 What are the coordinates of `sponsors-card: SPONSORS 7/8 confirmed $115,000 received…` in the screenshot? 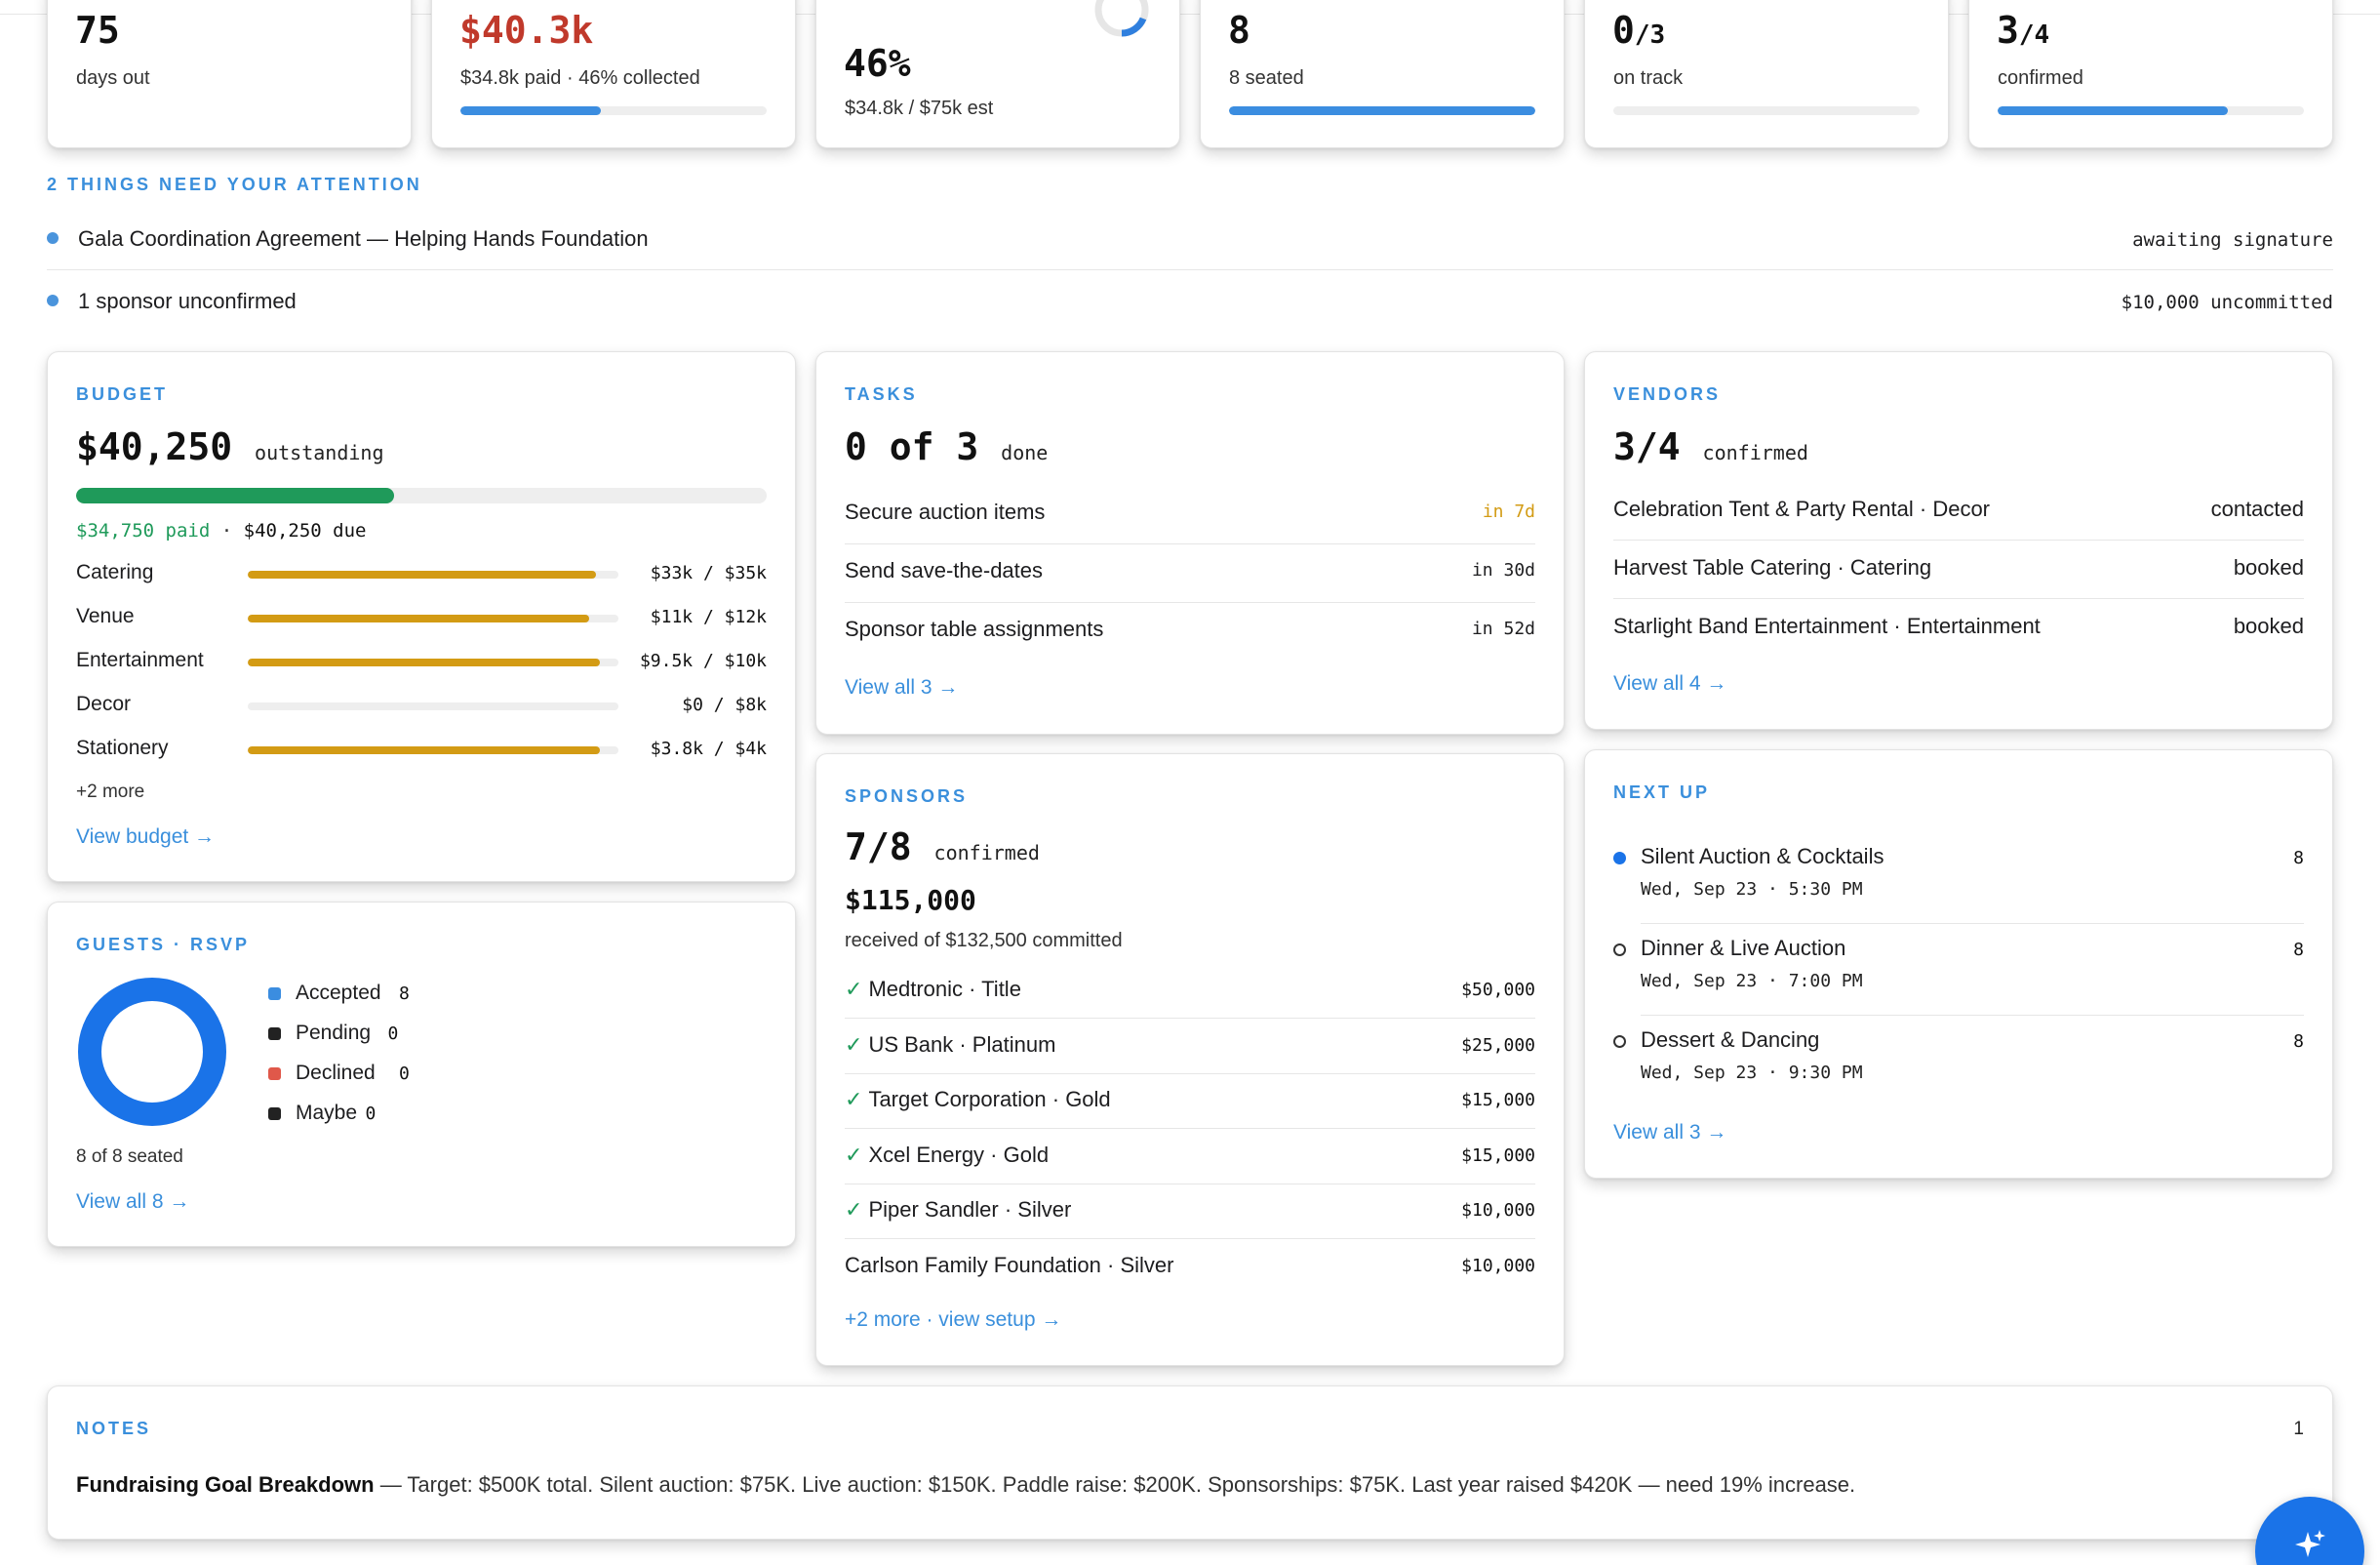 It's located at (1190, 1059).